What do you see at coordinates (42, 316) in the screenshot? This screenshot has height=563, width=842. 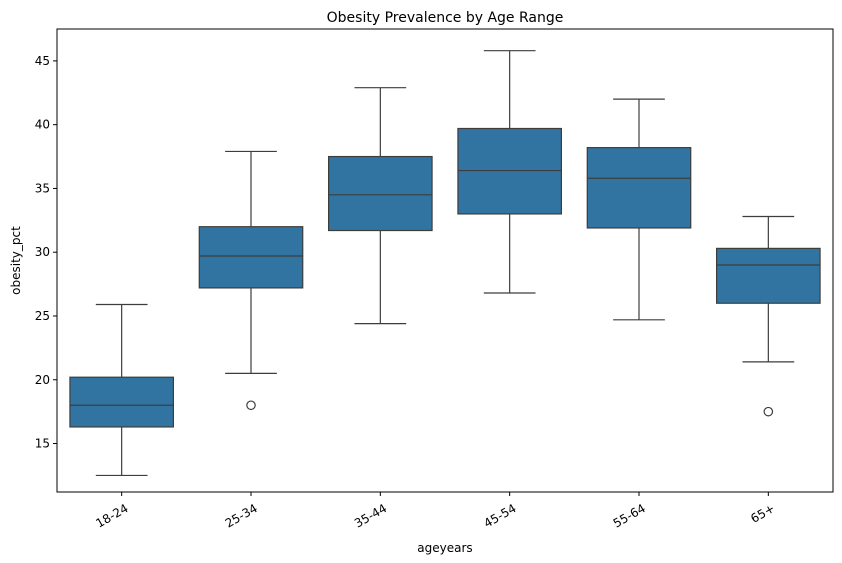 I see `y-tick-label: 25` at bounding box center [42, 316].